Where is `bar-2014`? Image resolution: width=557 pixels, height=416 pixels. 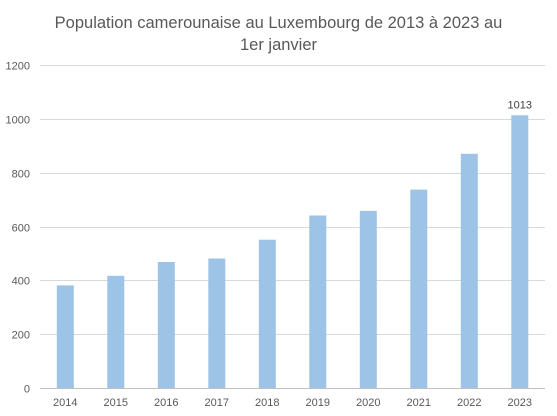
bar-2014 is located at coordinates (65, 336).